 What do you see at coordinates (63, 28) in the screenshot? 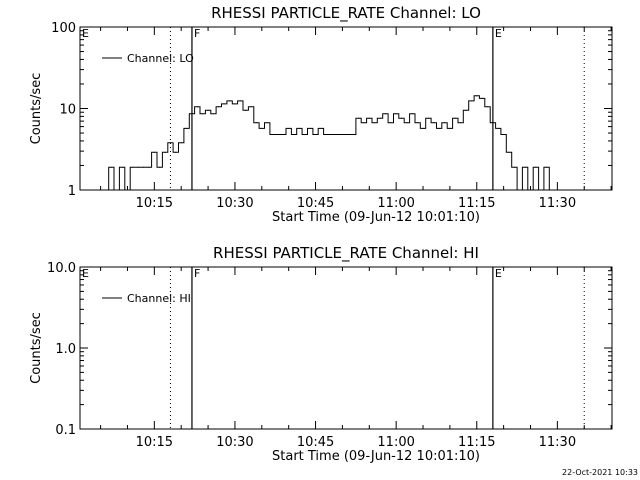
I see `y-tick-label: 100` at bounding box center [63, 28].